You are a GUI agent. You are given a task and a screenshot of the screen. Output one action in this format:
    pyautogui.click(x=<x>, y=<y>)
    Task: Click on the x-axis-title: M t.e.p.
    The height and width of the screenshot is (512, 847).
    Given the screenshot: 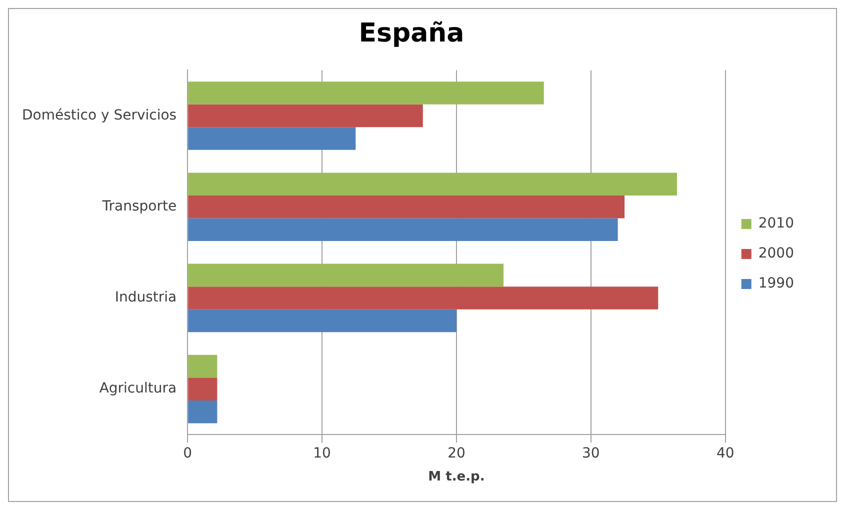 What is the action you would take?
    pyautogui.click(x=456, y=477)
    